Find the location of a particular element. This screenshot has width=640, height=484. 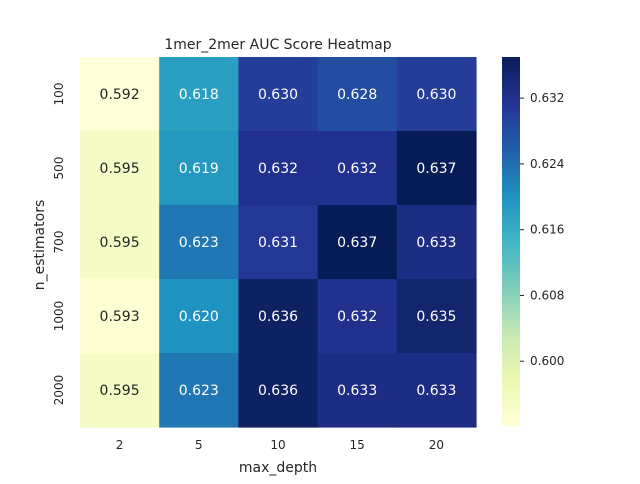

y-tick-label: 1000 is located at coordinates (59, 316).